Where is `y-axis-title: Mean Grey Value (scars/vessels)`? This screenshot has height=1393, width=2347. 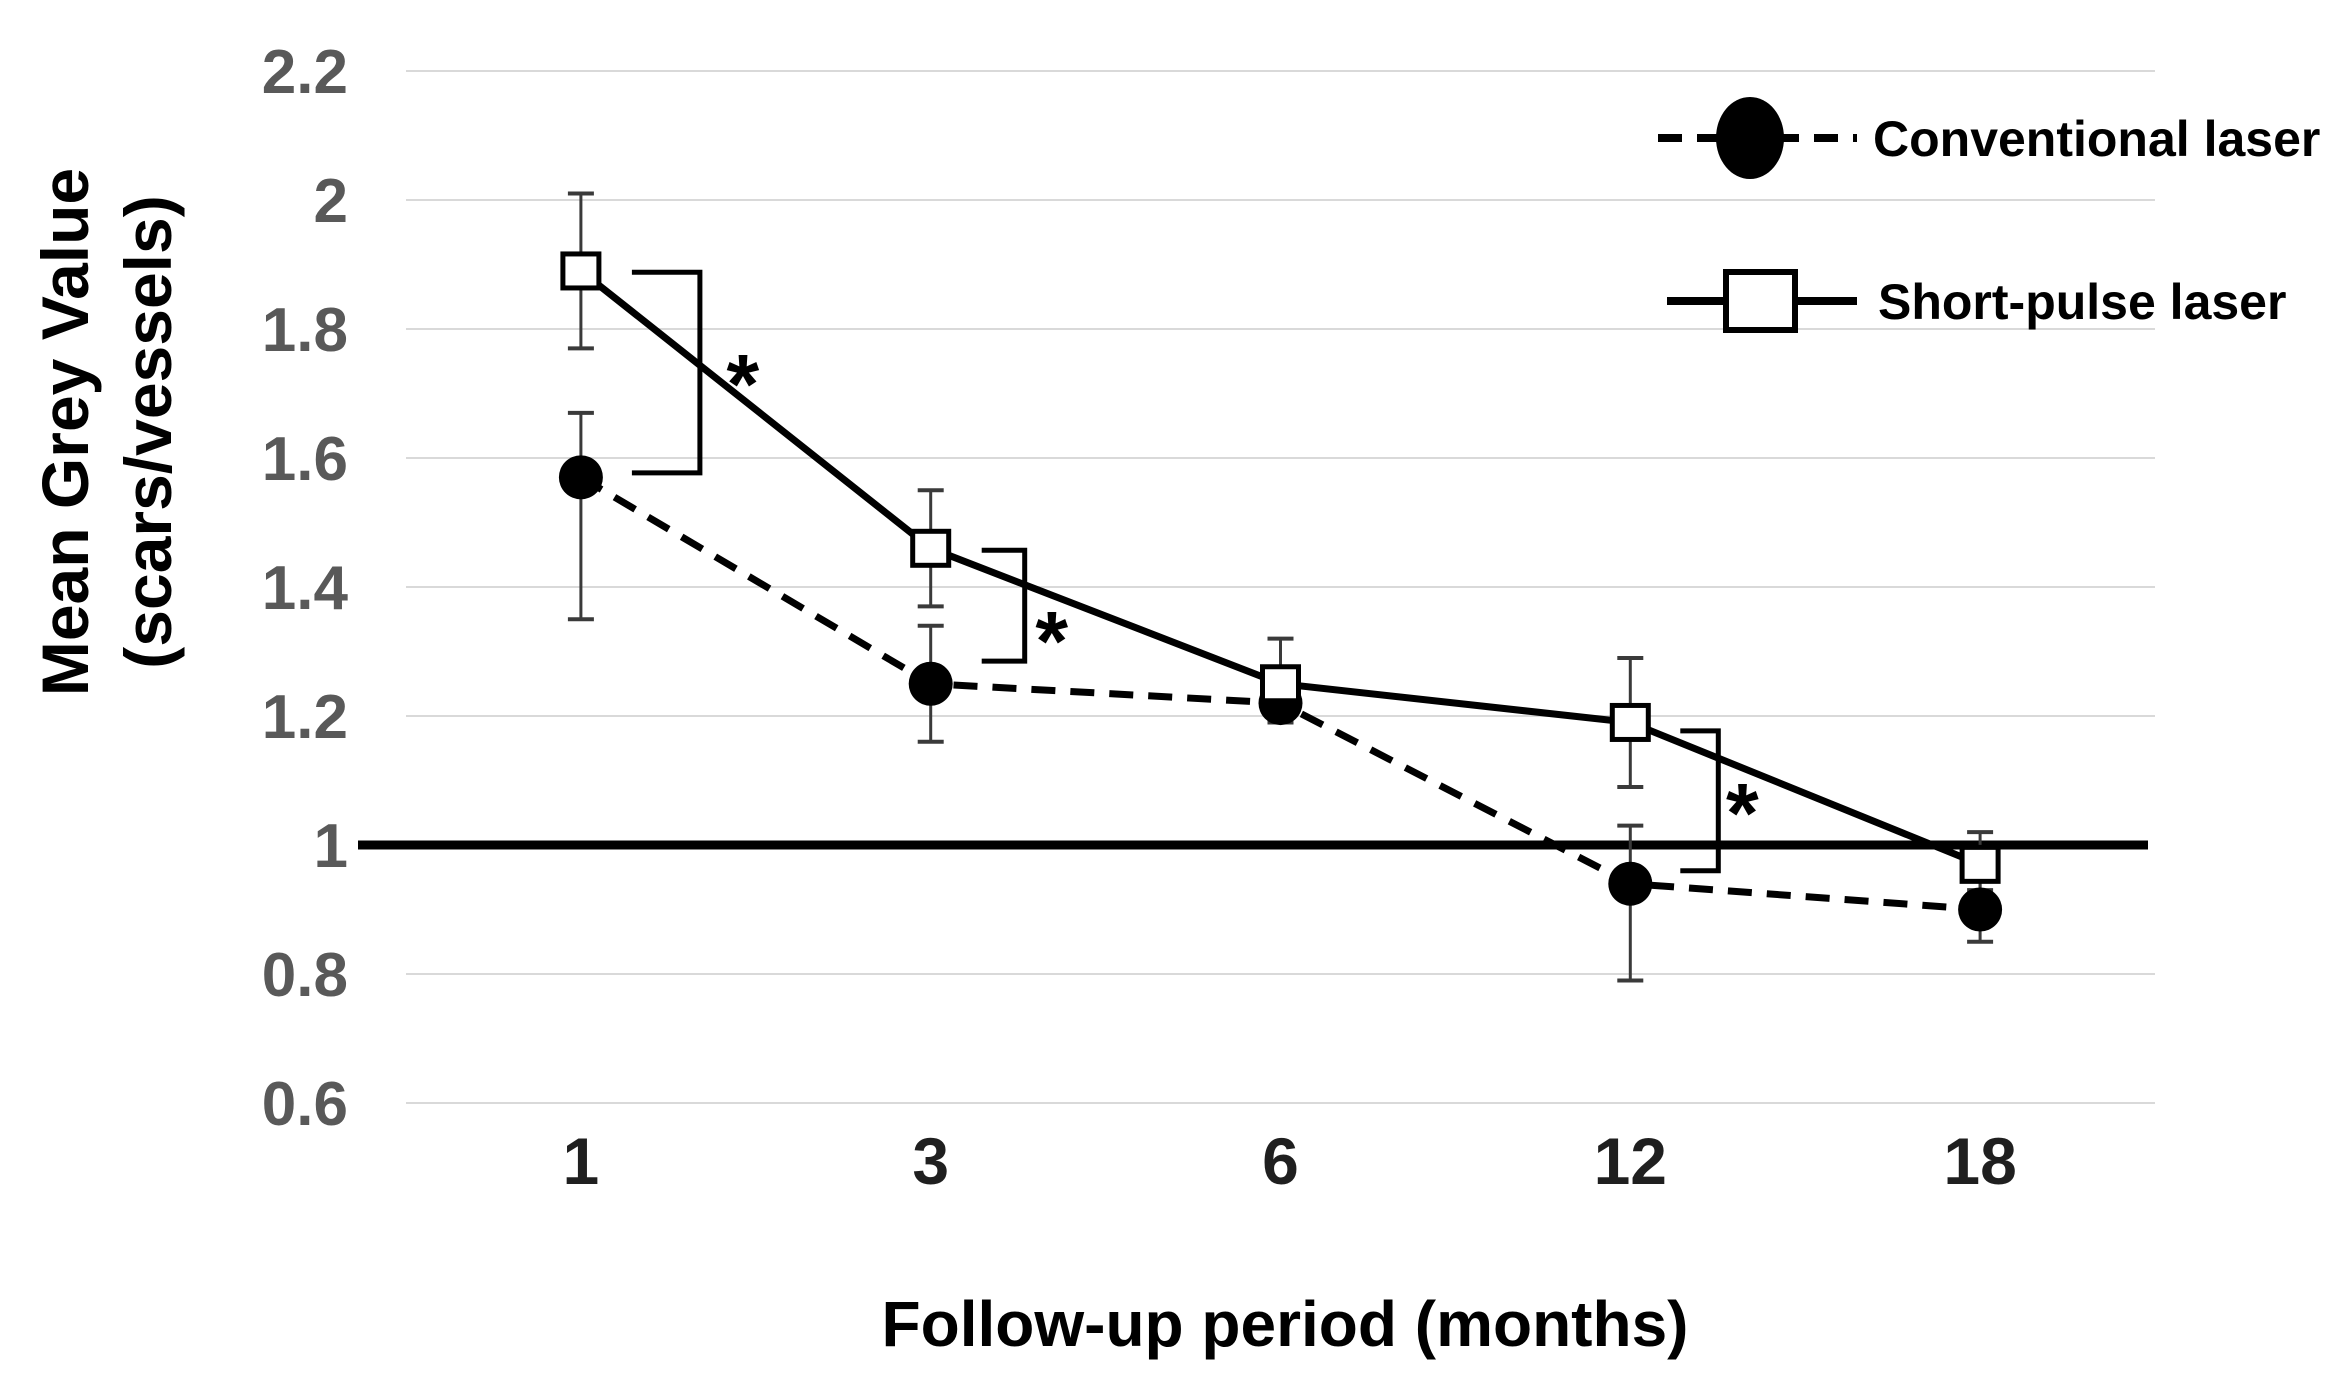 y-axis-title: Mean Grey Value (scars/vessels) is located at coordinates (106, 432).